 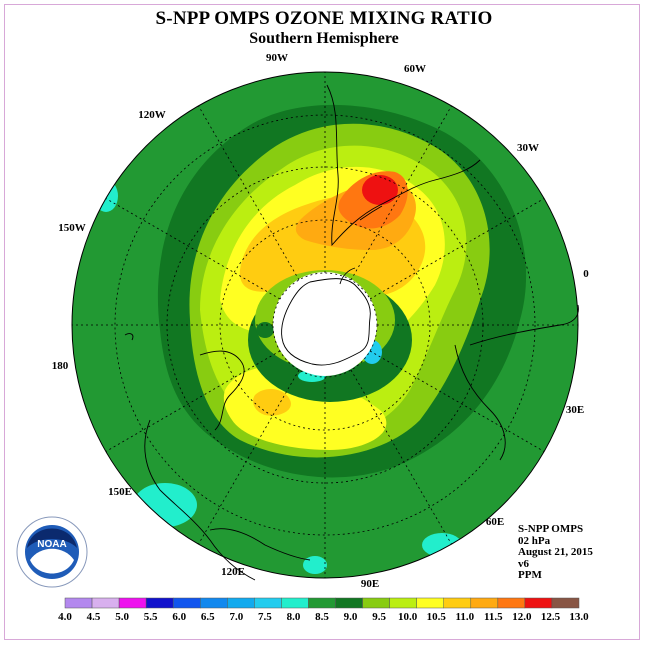 I want to click on longitude-label: 30W, so click(x=528, y=148).